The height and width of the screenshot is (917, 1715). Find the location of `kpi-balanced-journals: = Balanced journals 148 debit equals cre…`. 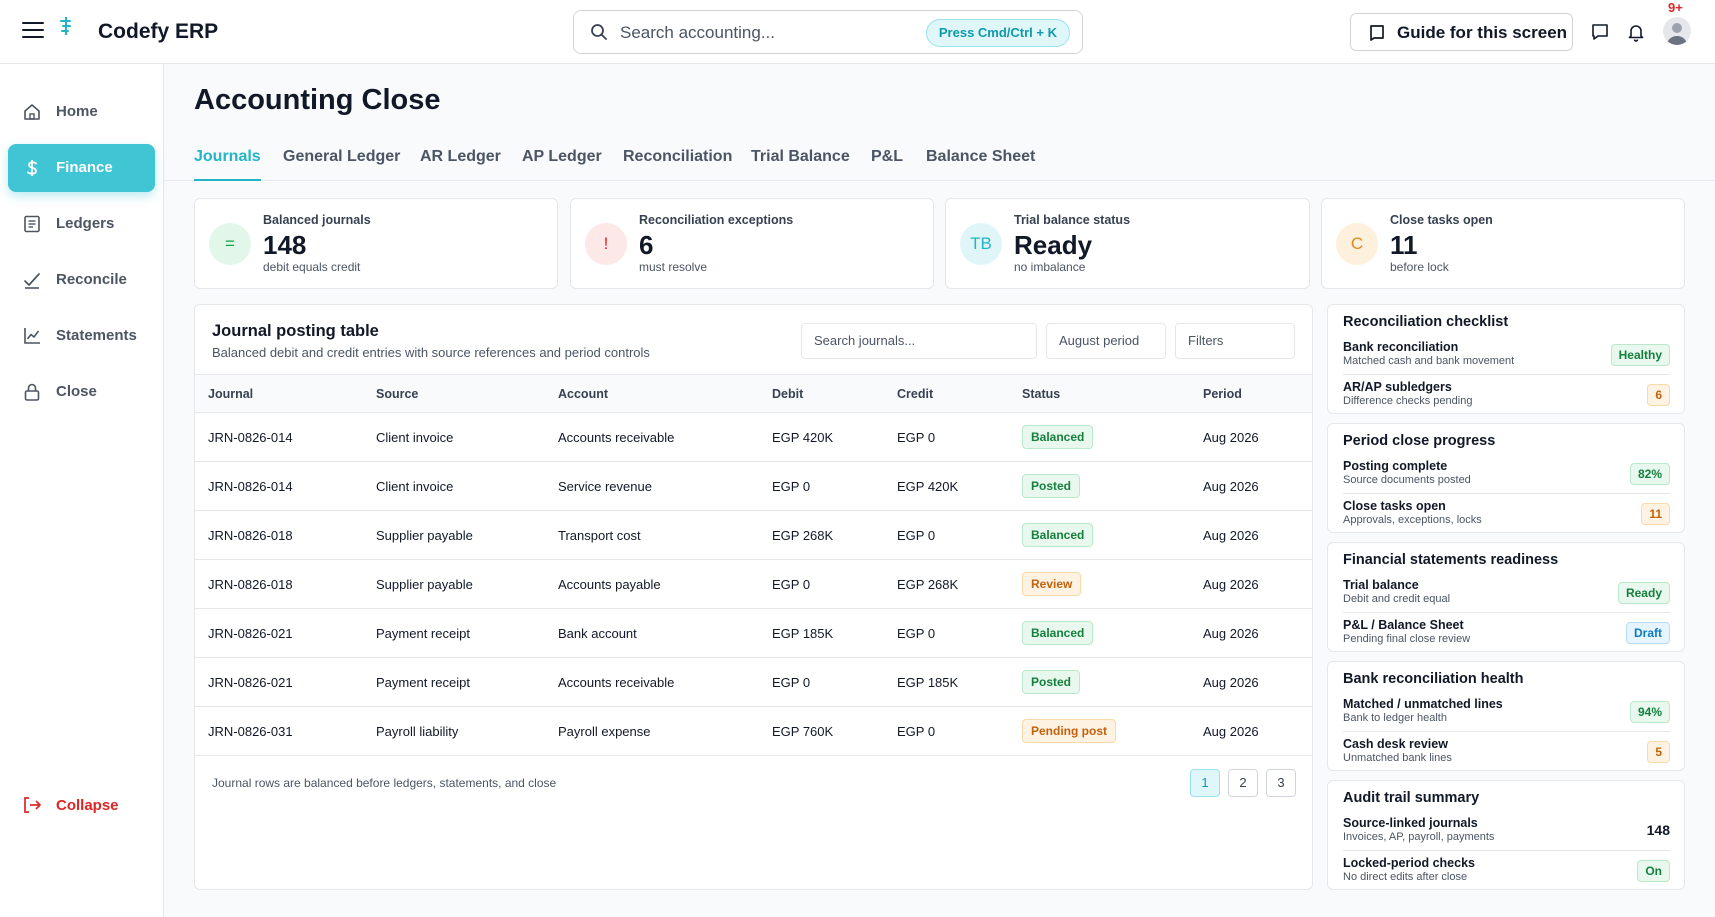

kpi-balanced-journals: = Balanced journals 148 debit equals cre… is located at coordinates (376, 243).